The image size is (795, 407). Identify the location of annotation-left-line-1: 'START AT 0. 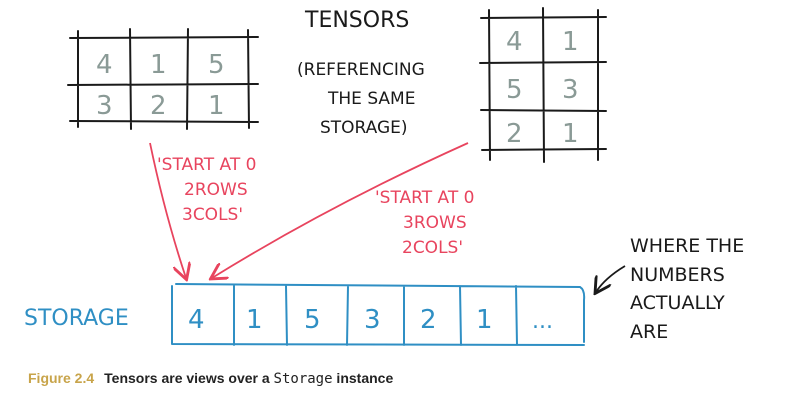
(206, 165).